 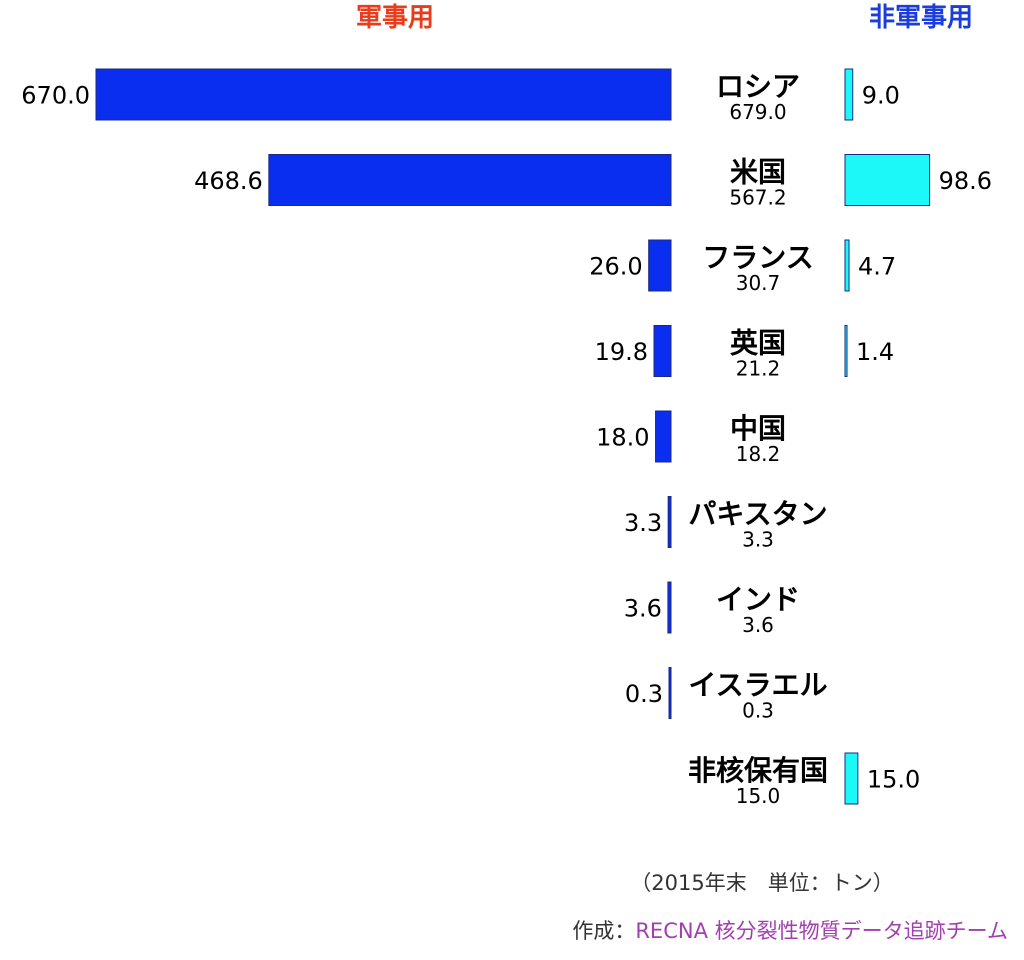 What do you see at coordinates (395, 18) in the screenshot?
I see `military-header: 軍事用` at bounding box center [395, 18].